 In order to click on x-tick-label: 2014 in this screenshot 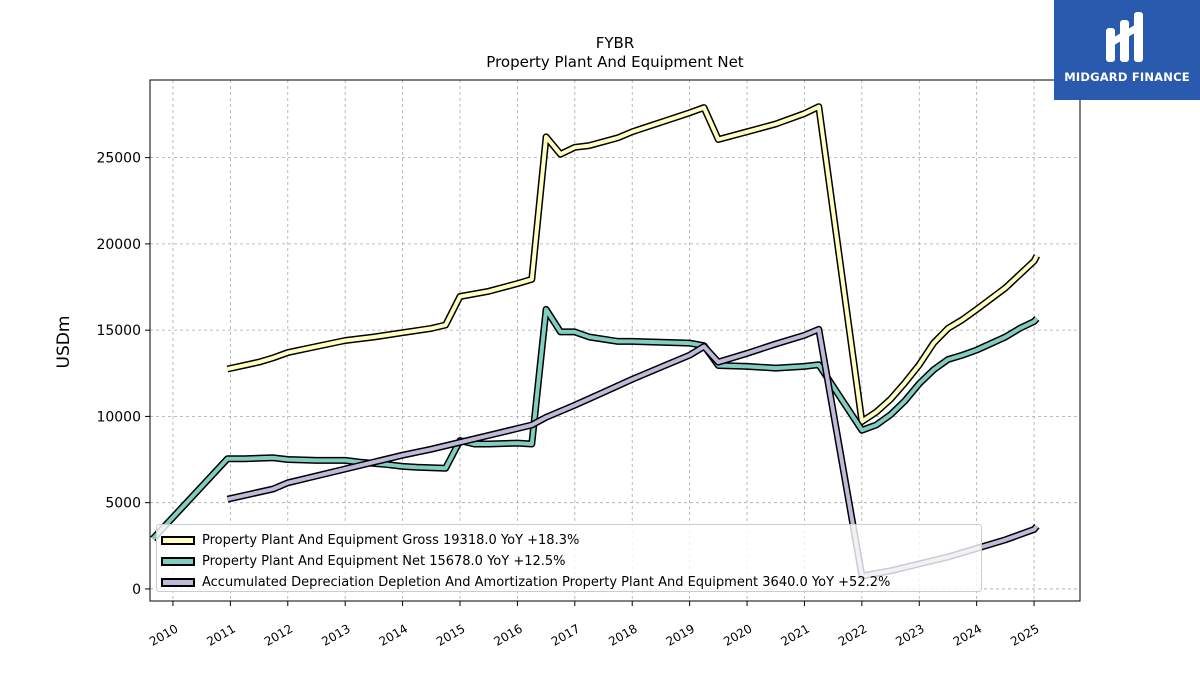, I will do `click(393, 634)`.